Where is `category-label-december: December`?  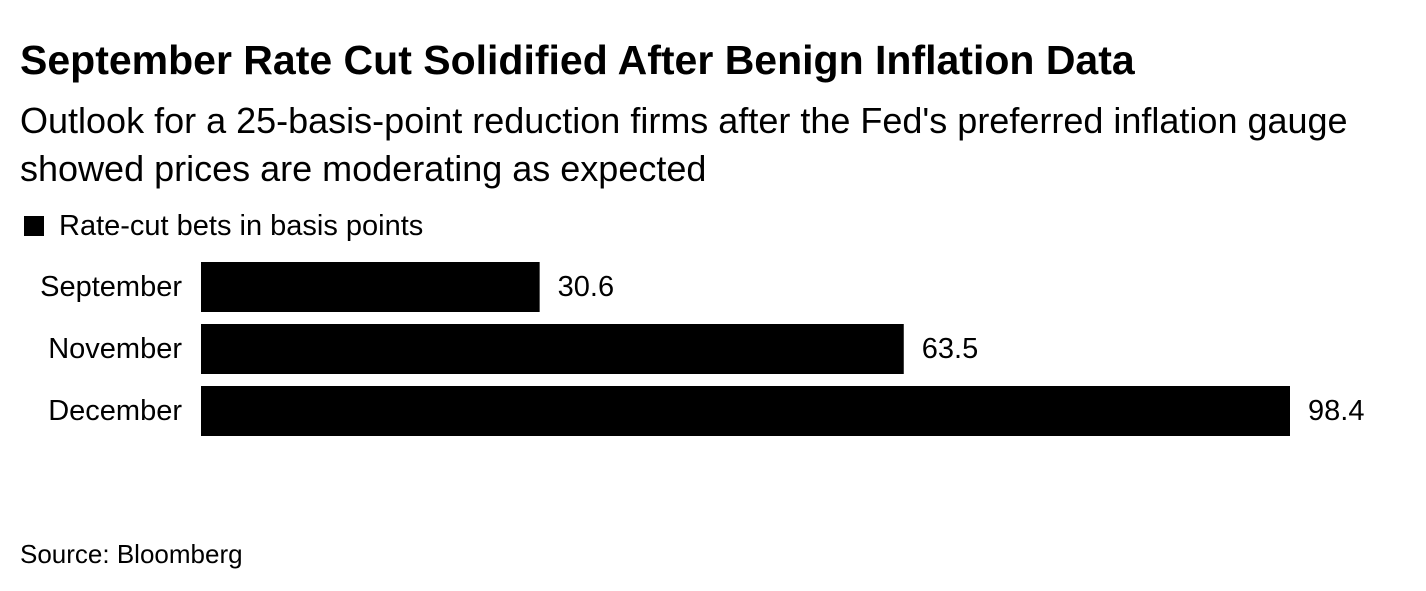 category-label-december: December is located at coordinates (115, 411).